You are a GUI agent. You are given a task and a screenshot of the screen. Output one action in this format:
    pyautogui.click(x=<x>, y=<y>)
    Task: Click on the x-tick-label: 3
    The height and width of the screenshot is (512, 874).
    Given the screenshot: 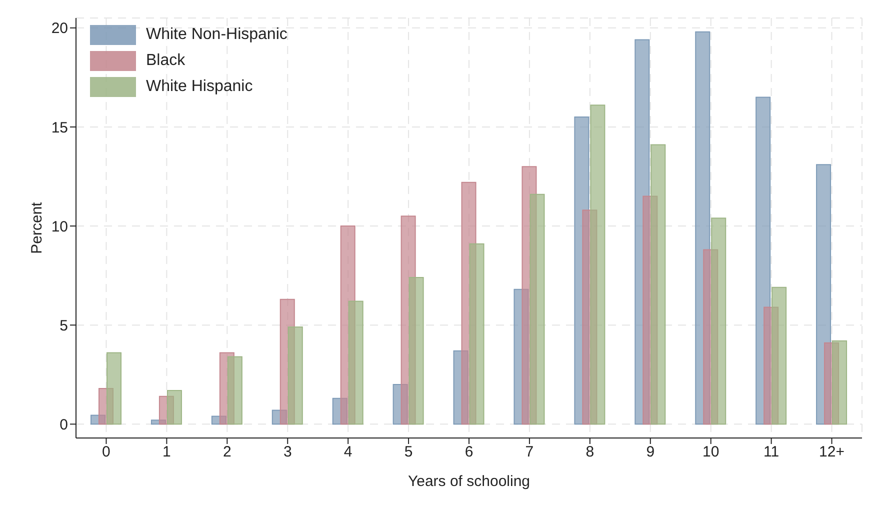 What is the action you would take?
    pyautogui.click(x=287, y=452)
    